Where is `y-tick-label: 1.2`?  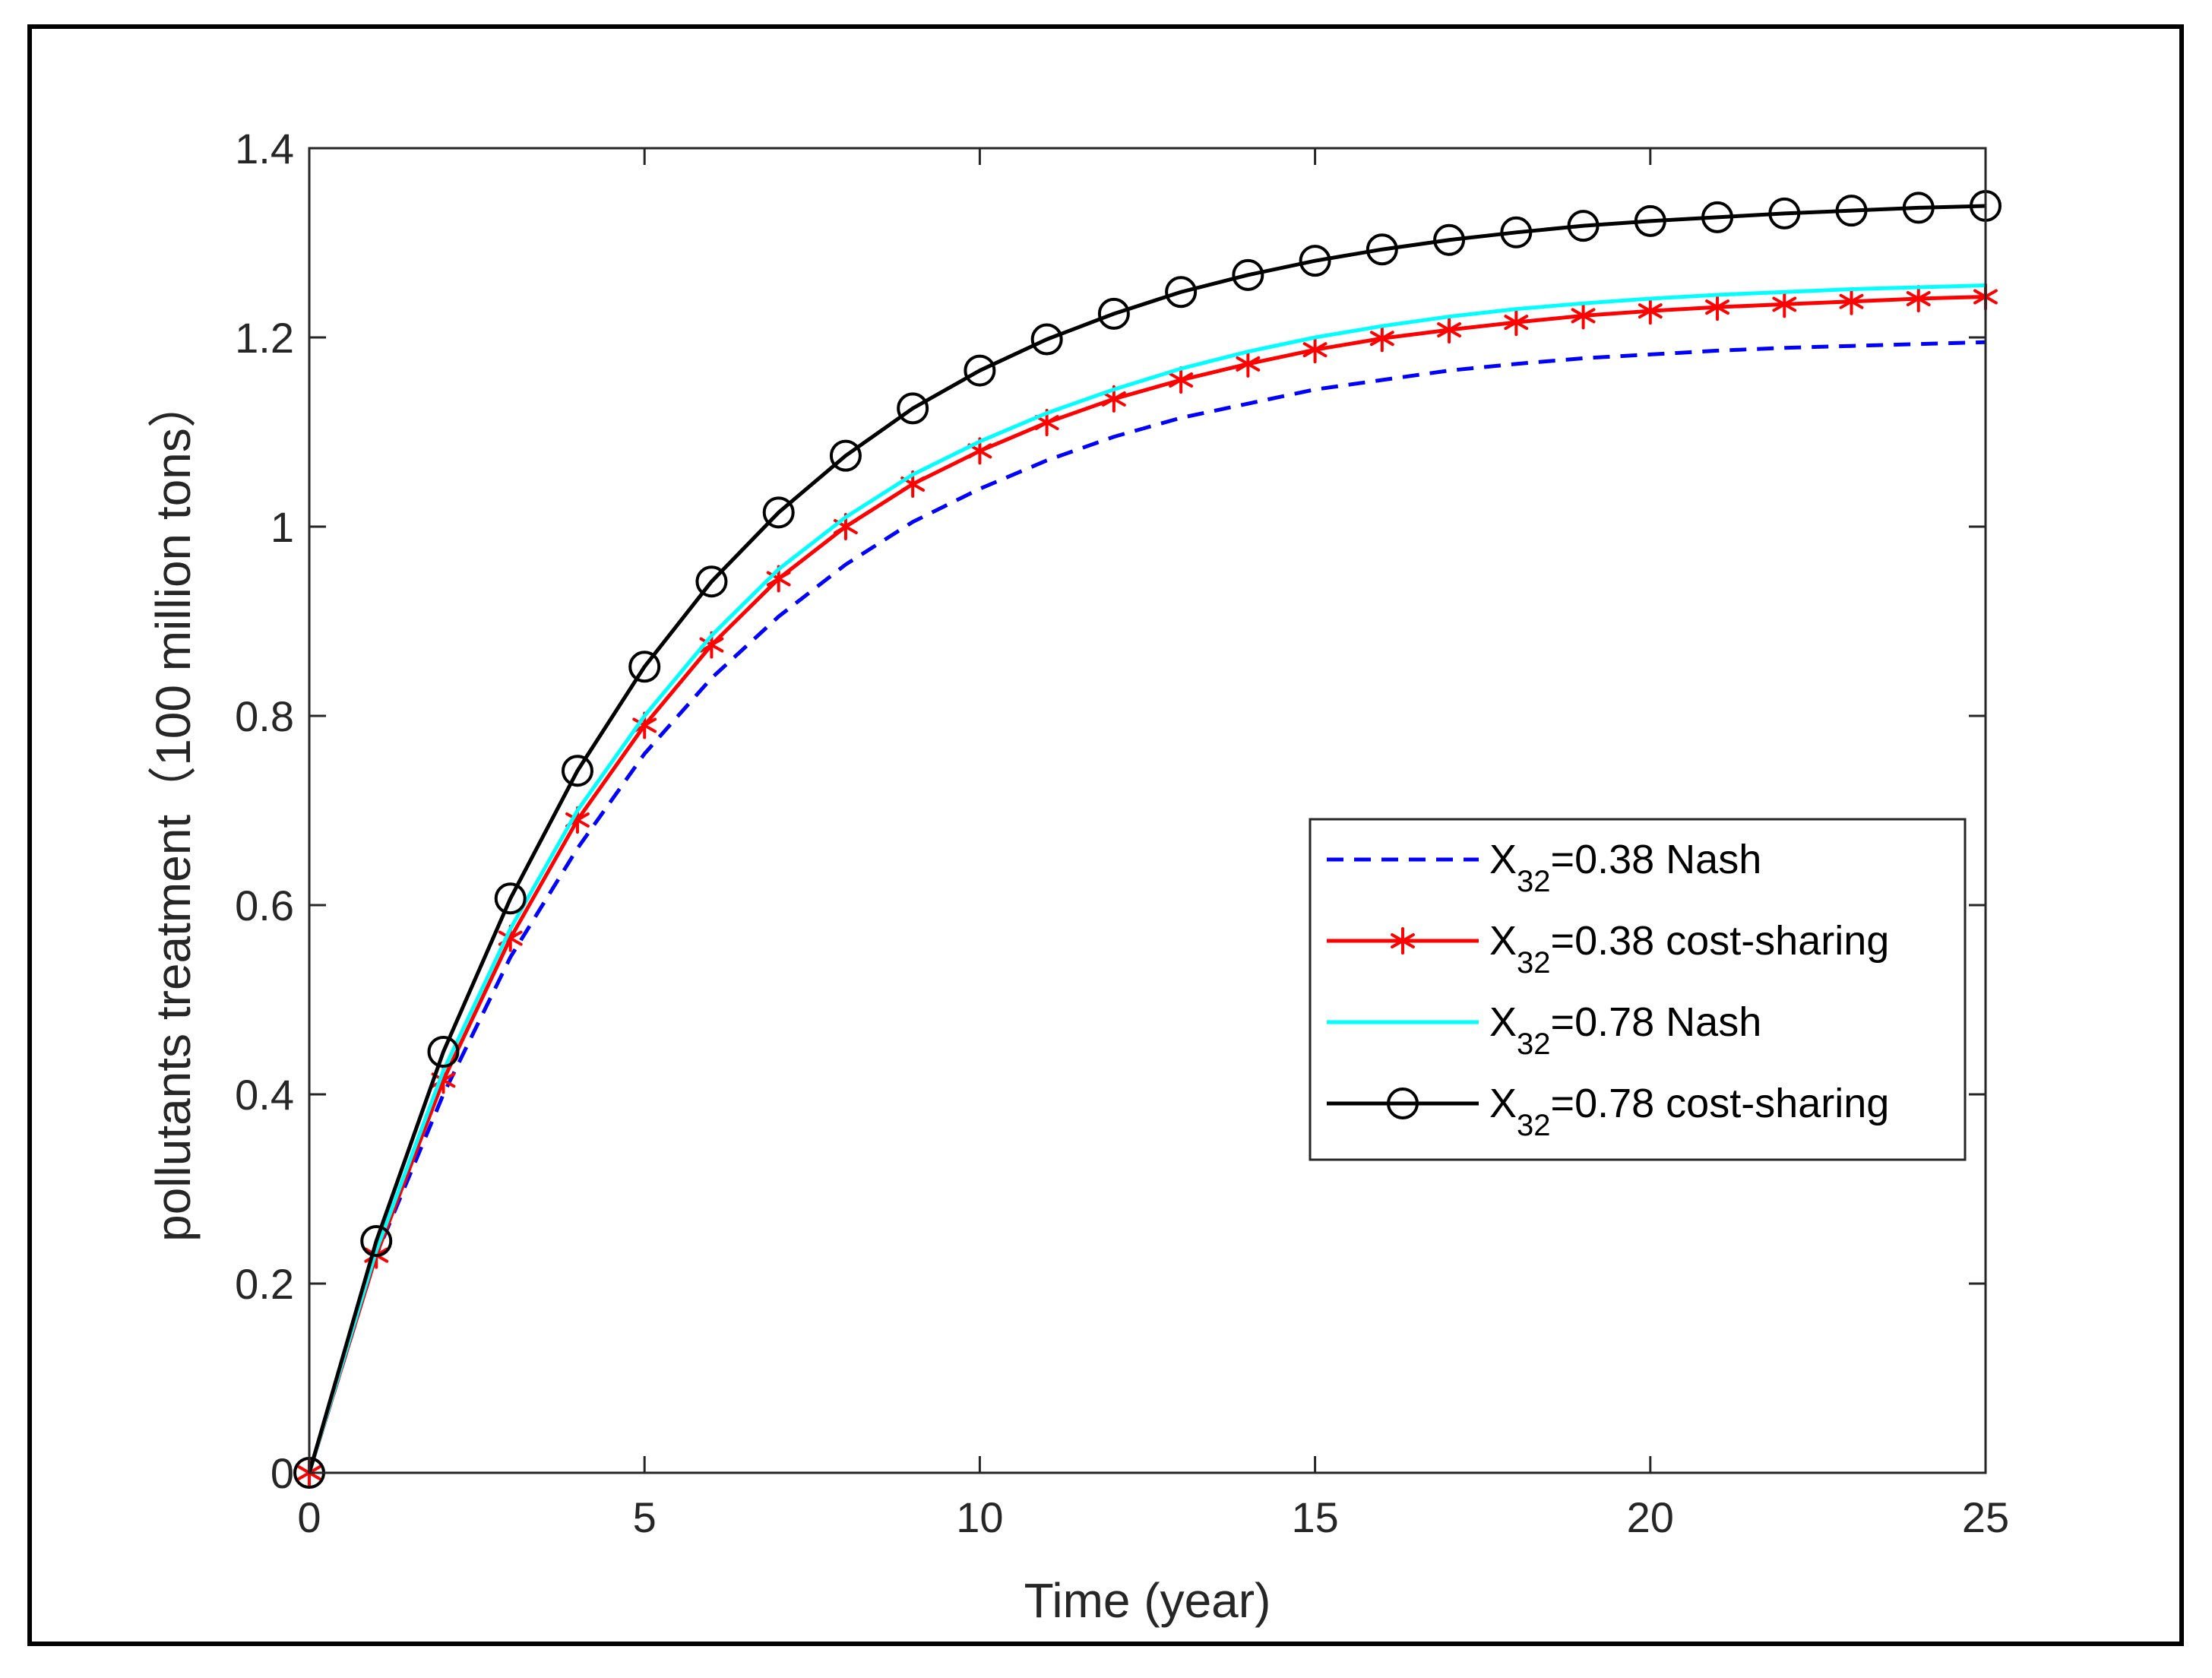 y-tick-label: 1.2 is located at coordinates (264, 338).